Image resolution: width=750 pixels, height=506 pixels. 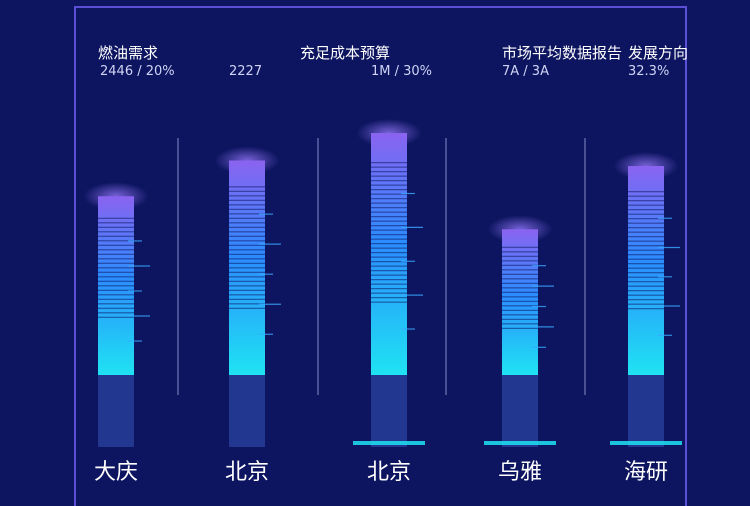 What do you see at coordinates (247, 472) in the screenshot?
I see `category-label-1: 北京` at bounding box center [247, 472].